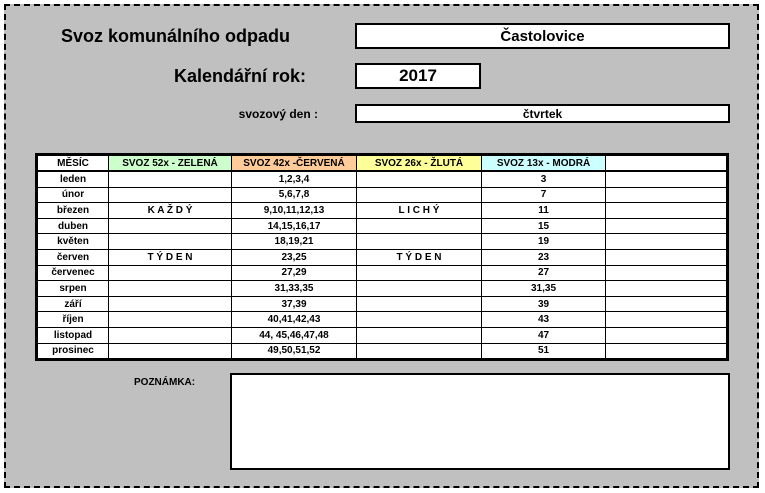  What do you see at coordinates (294, 273) in the screenshot?
I see `cell-red: 27,29` at bounding box center [294, 273].